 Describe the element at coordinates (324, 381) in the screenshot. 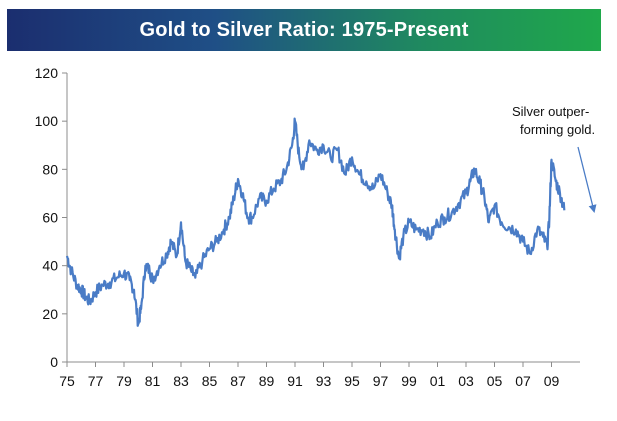

I see `x-tick-label: 93` at that location.